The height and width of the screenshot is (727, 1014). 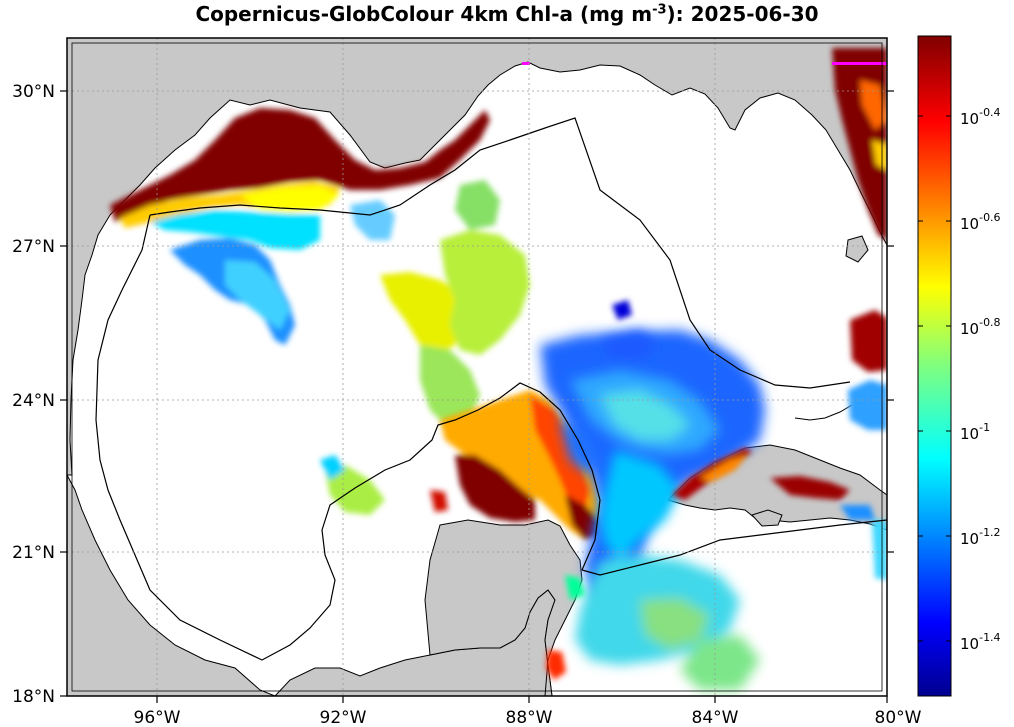 I want to click on colorbar-gradient, so click(x=934, y=366).